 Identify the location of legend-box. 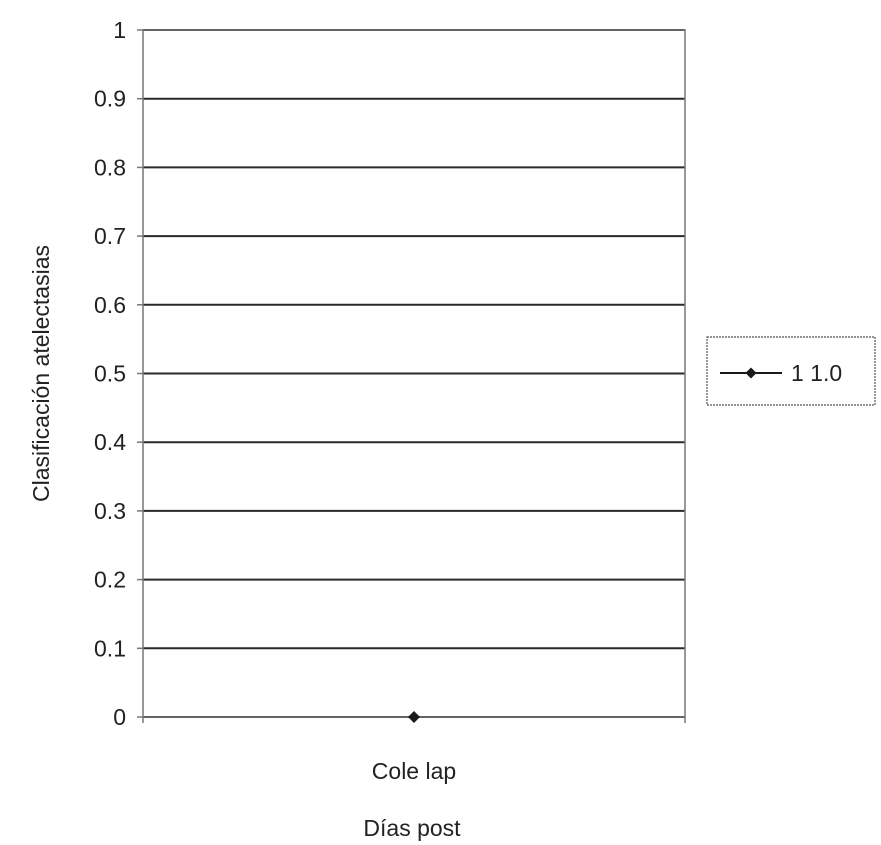
(791, 371).